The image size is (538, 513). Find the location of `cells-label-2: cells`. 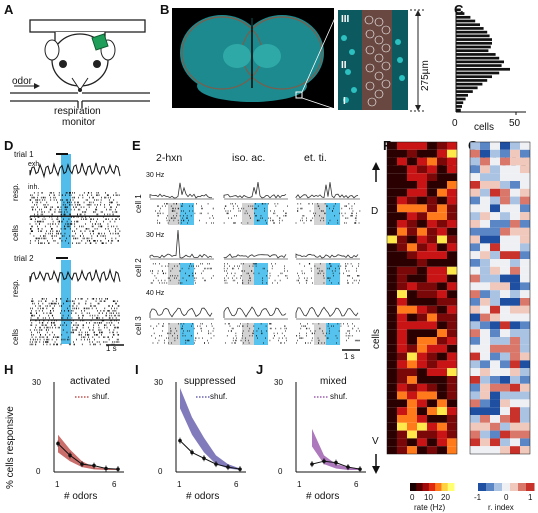

cells-label-2: cells is located at coordinates (15, 336).